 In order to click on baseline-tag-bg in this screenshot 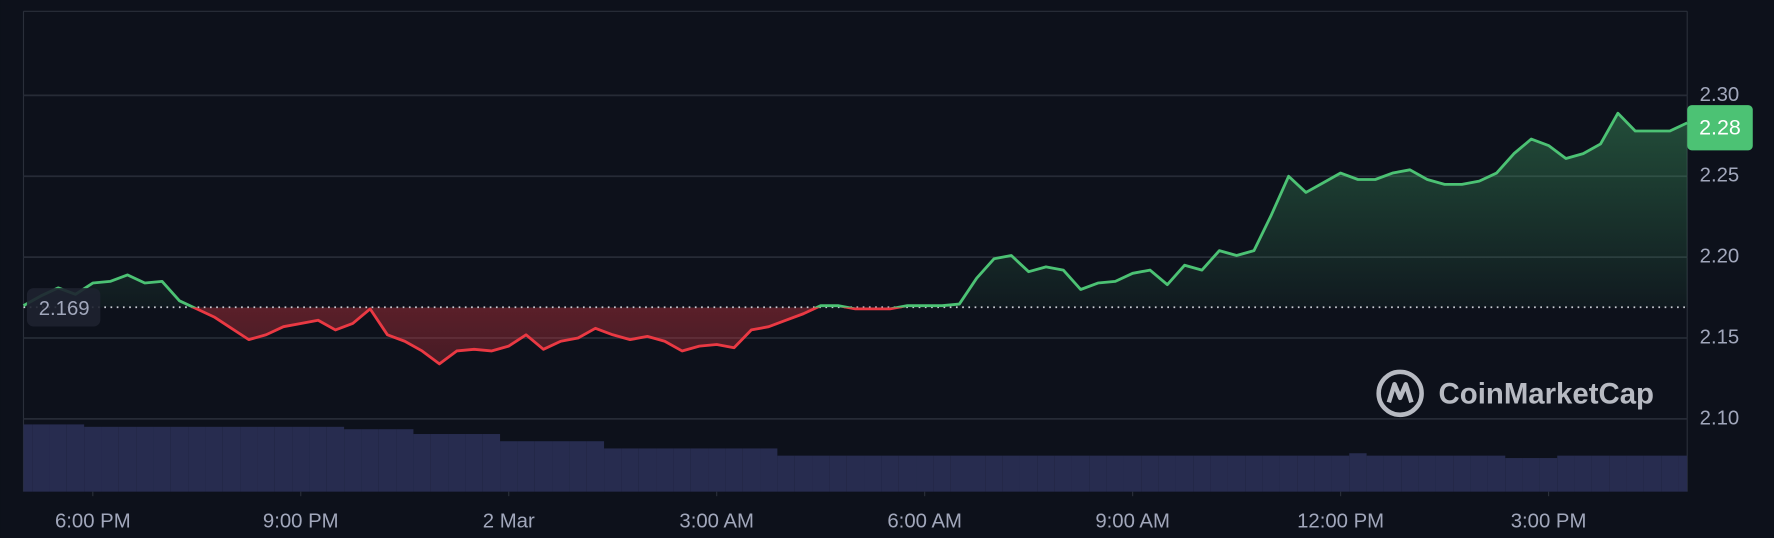, I will do `click(63, 307)`.